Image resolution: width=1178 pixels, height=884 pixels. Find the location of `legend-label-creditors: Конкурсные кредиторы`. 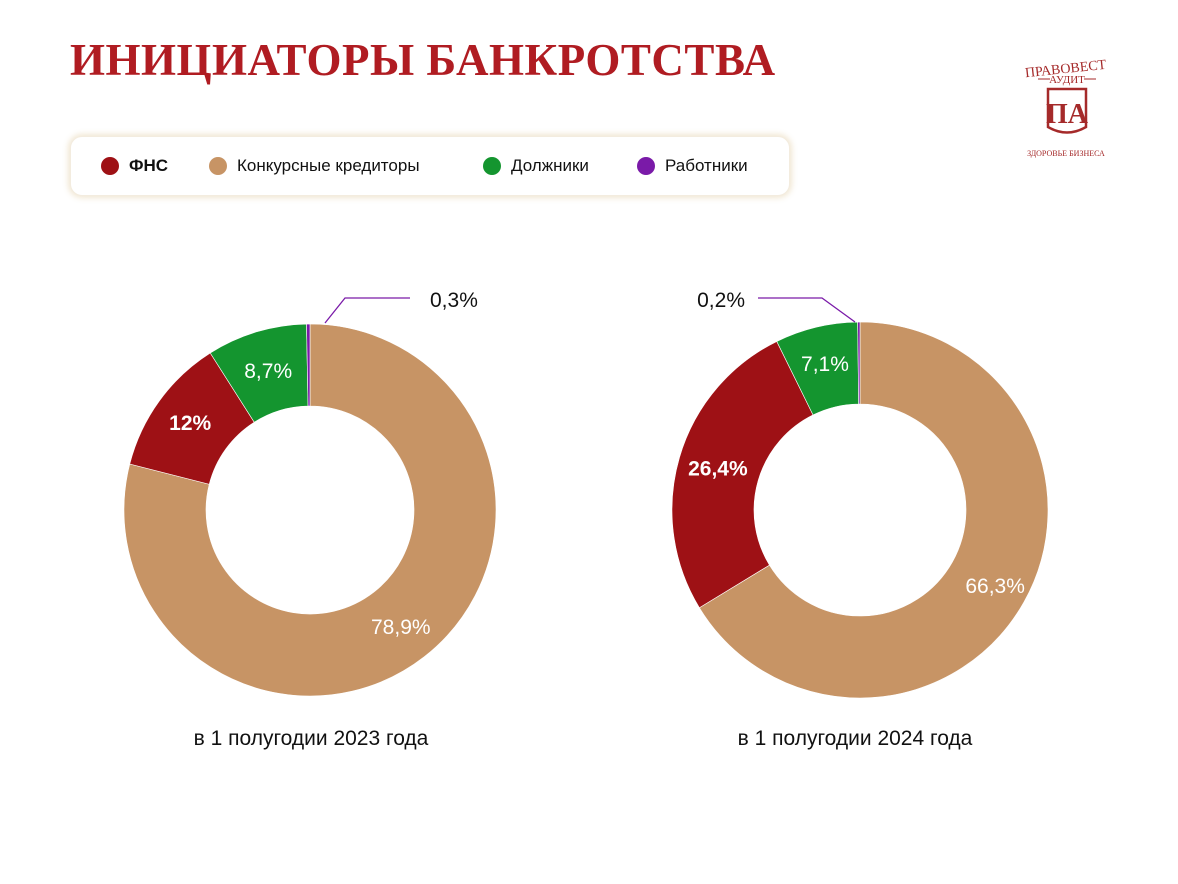

legend-label-creditors: Конкурсные кредиторы is located at coordinates (328, 165).